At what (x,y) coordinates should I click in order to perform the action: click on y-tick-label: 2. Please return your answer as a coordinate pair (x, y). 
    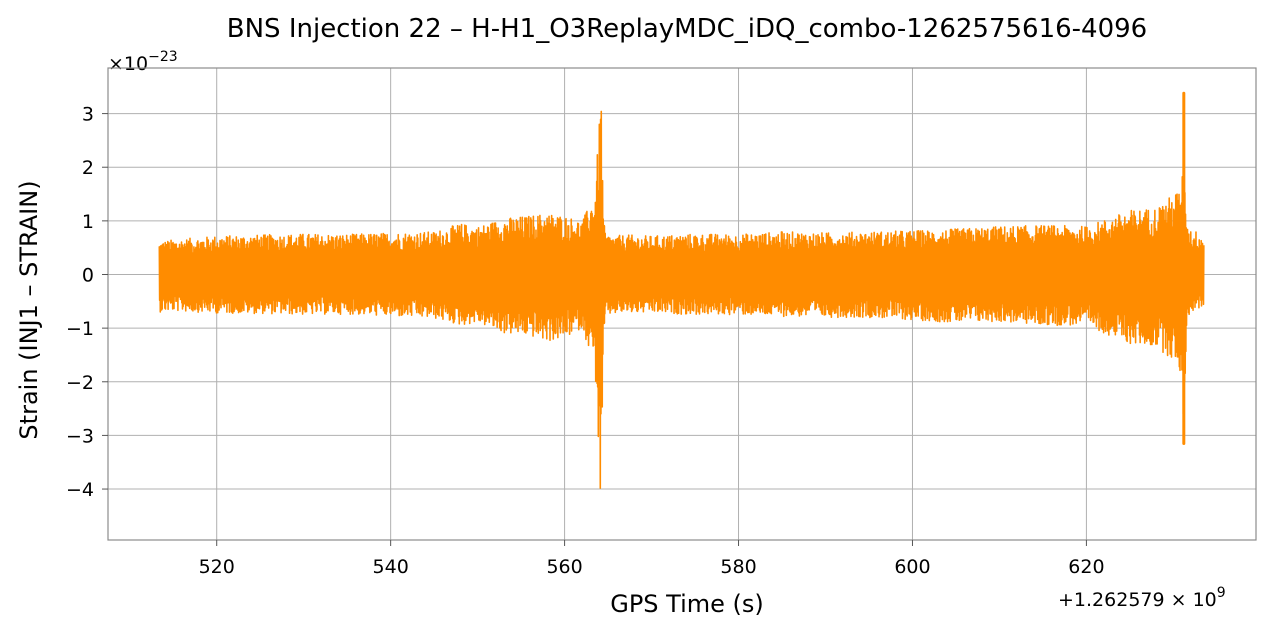
    Looking at the image, I should click on (88, 168).